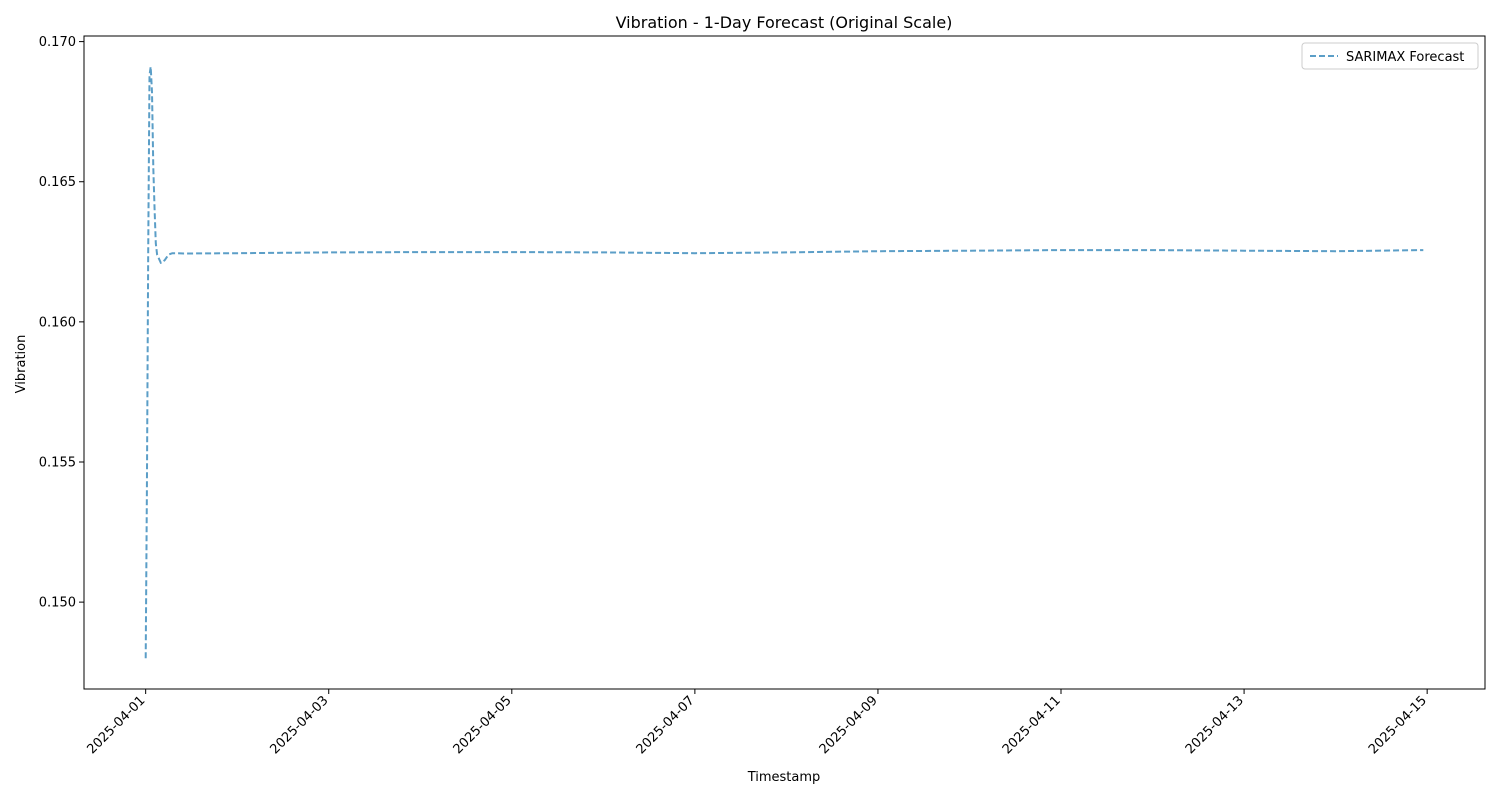 The image size is (1500, 800). What do you see at coordinates (57, 182) in the screenshot?
I see `y-tick-label: 0.165` at bounding box center [57, 182].